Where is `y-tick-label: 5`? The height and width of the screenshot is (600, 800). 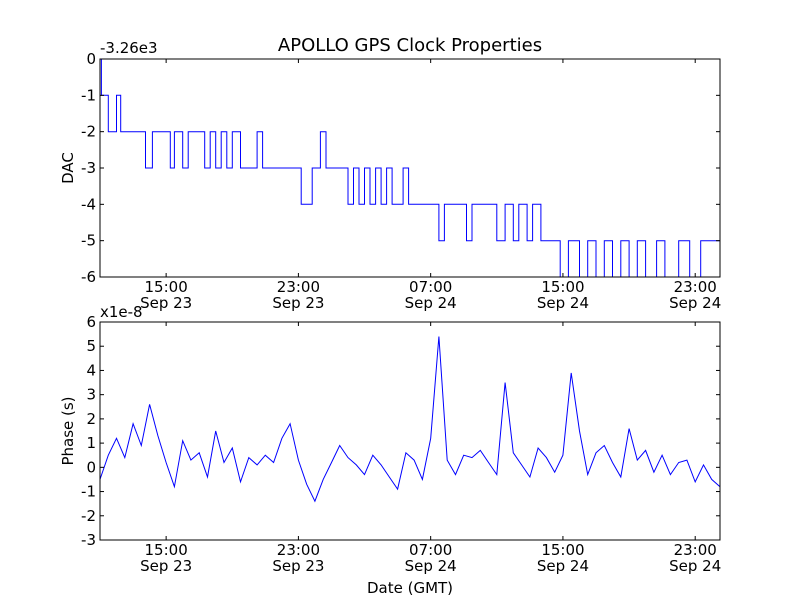 y-tick-label: 5 is located at coordinates (91, 346).